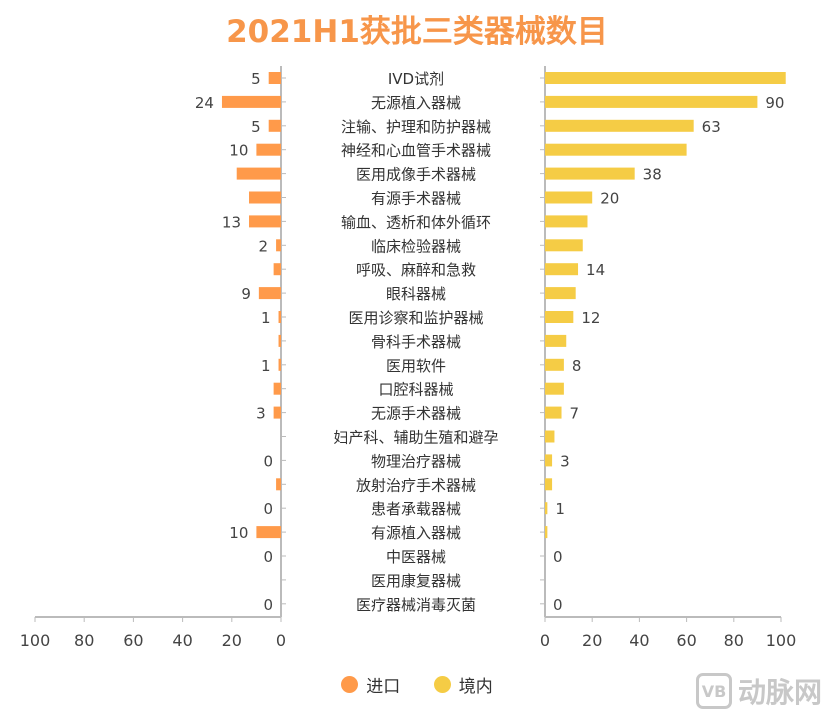 This screenshot has height=719, width=834. What do you see at coordinates (416, 127) in the screenshot?
I see `category-label: 注输、护理和防护器械` at bounding box center [416, 127].